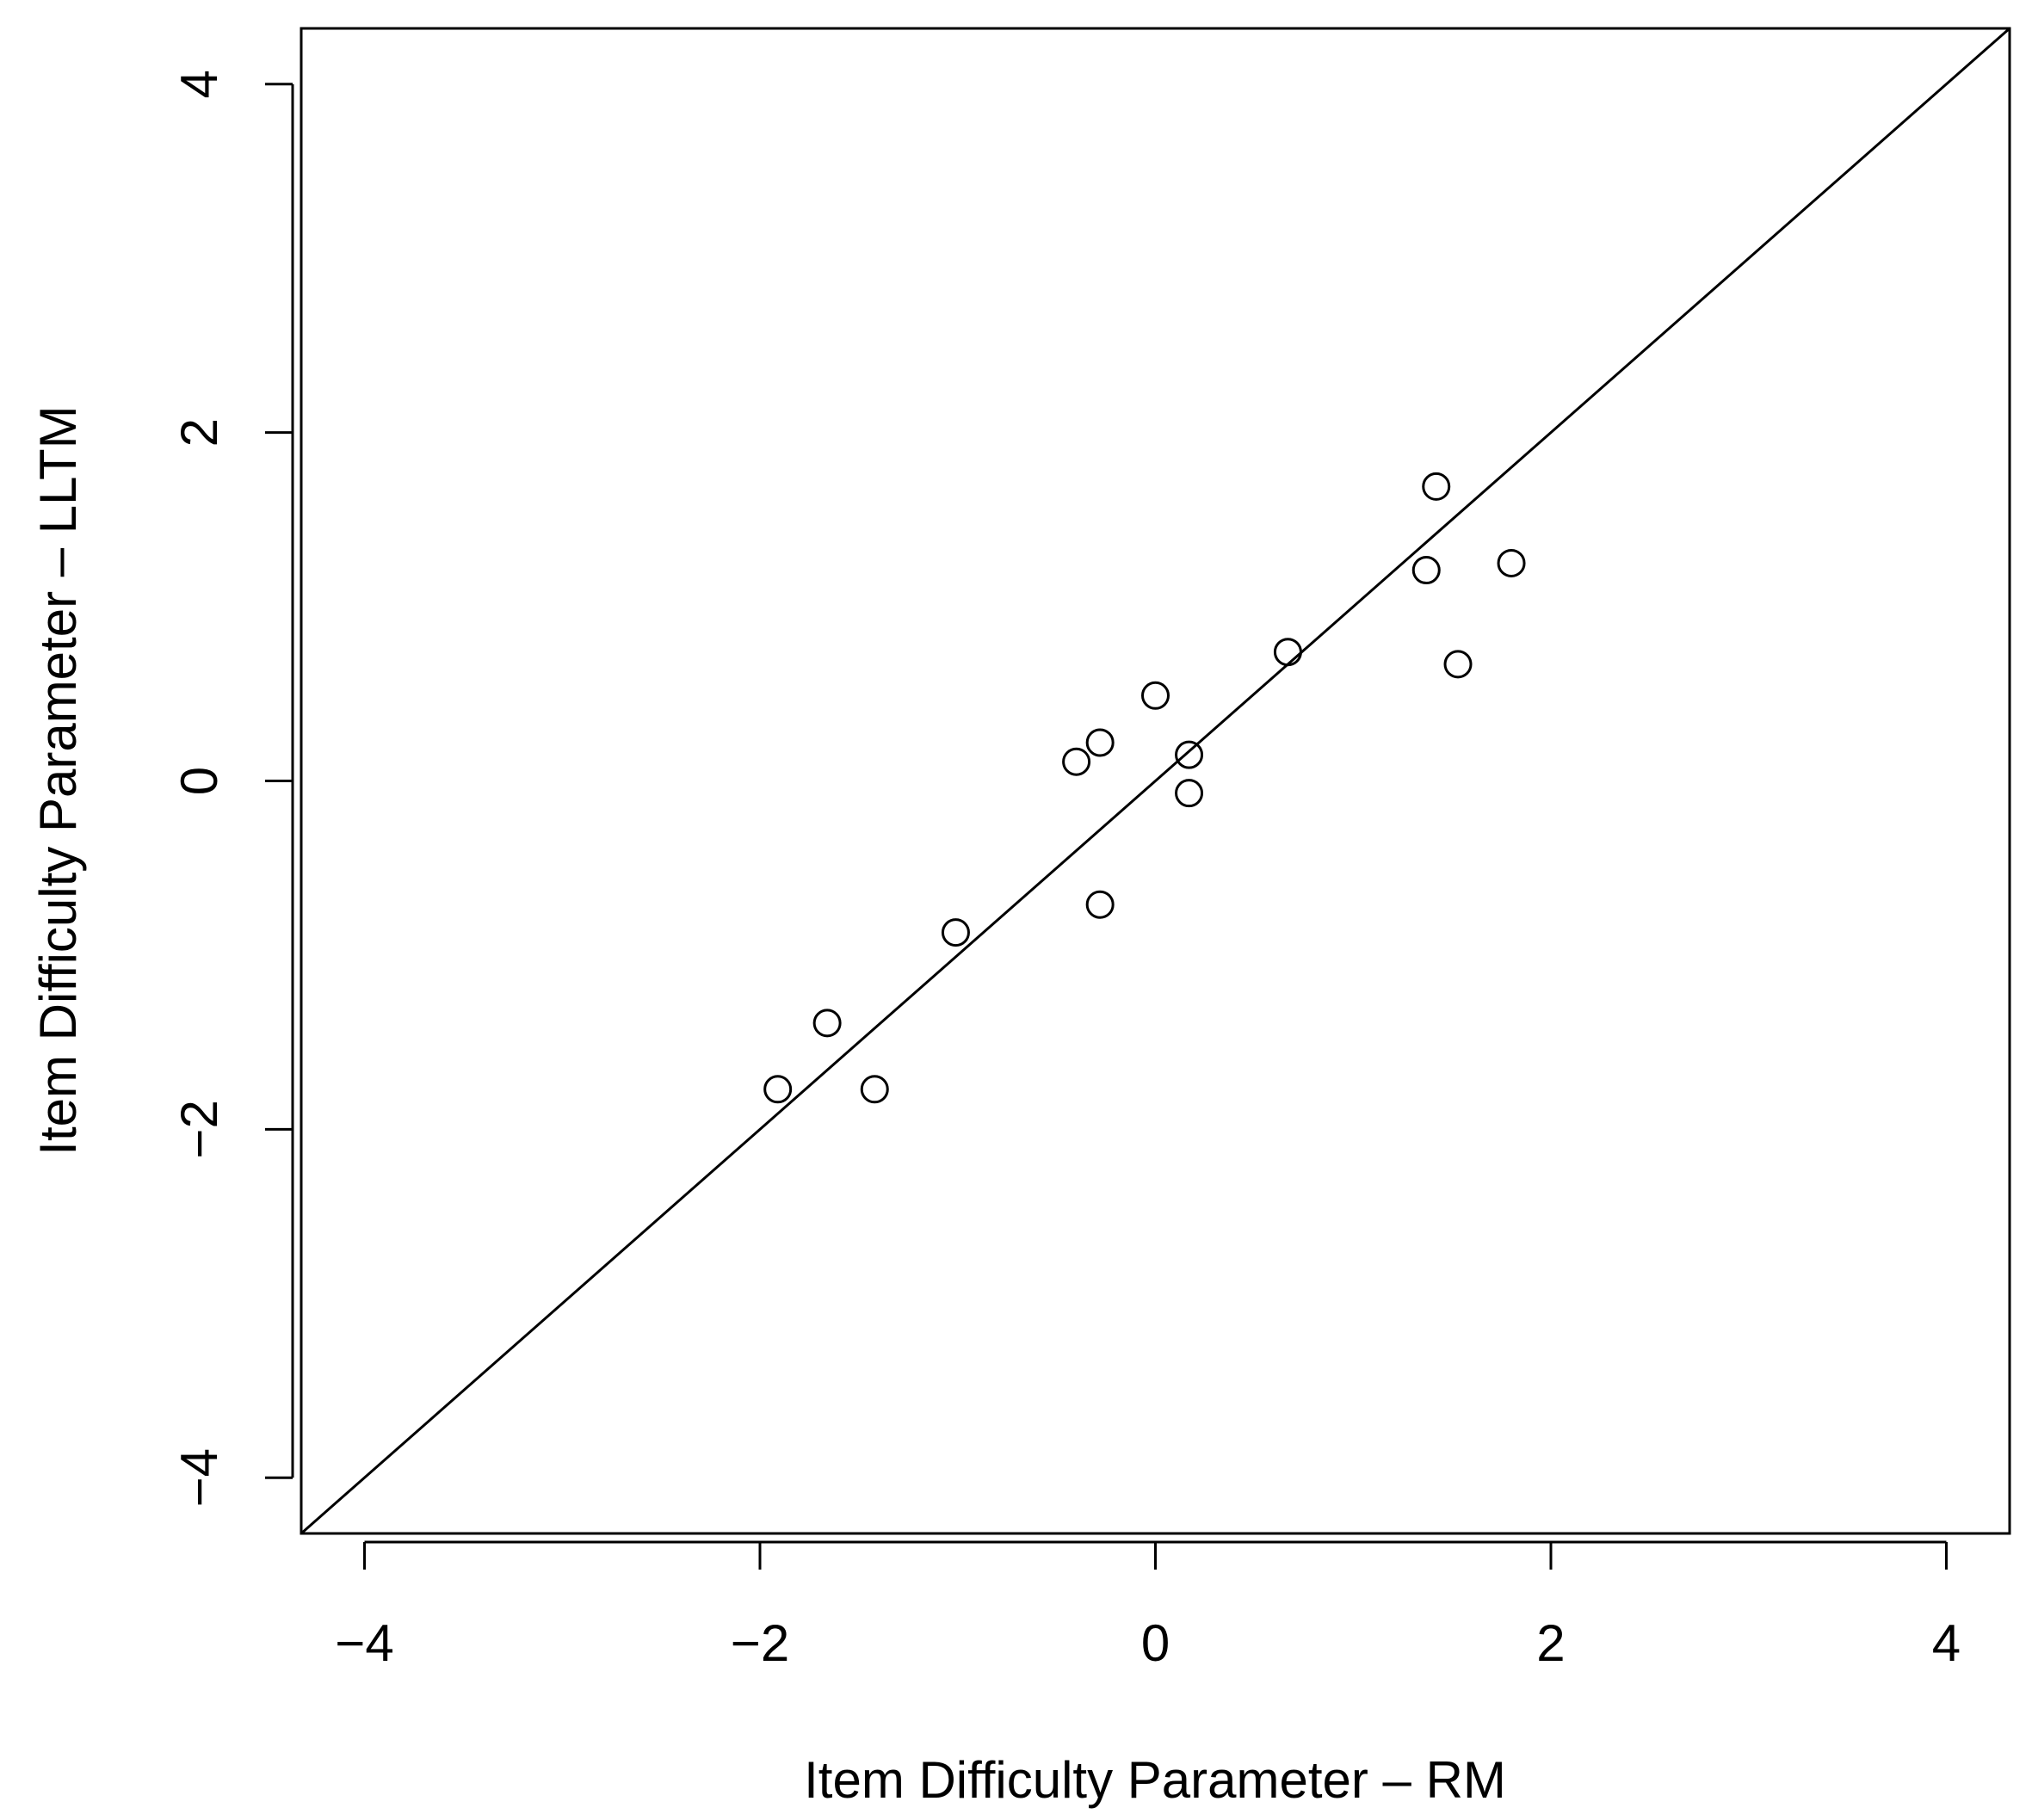 The width and height of the screenshot is (2032, 1820). What do you see at coordinates (199, 433) in the screenshot?
I see `y-tick-label: 2` at bounding box center [199, 433].